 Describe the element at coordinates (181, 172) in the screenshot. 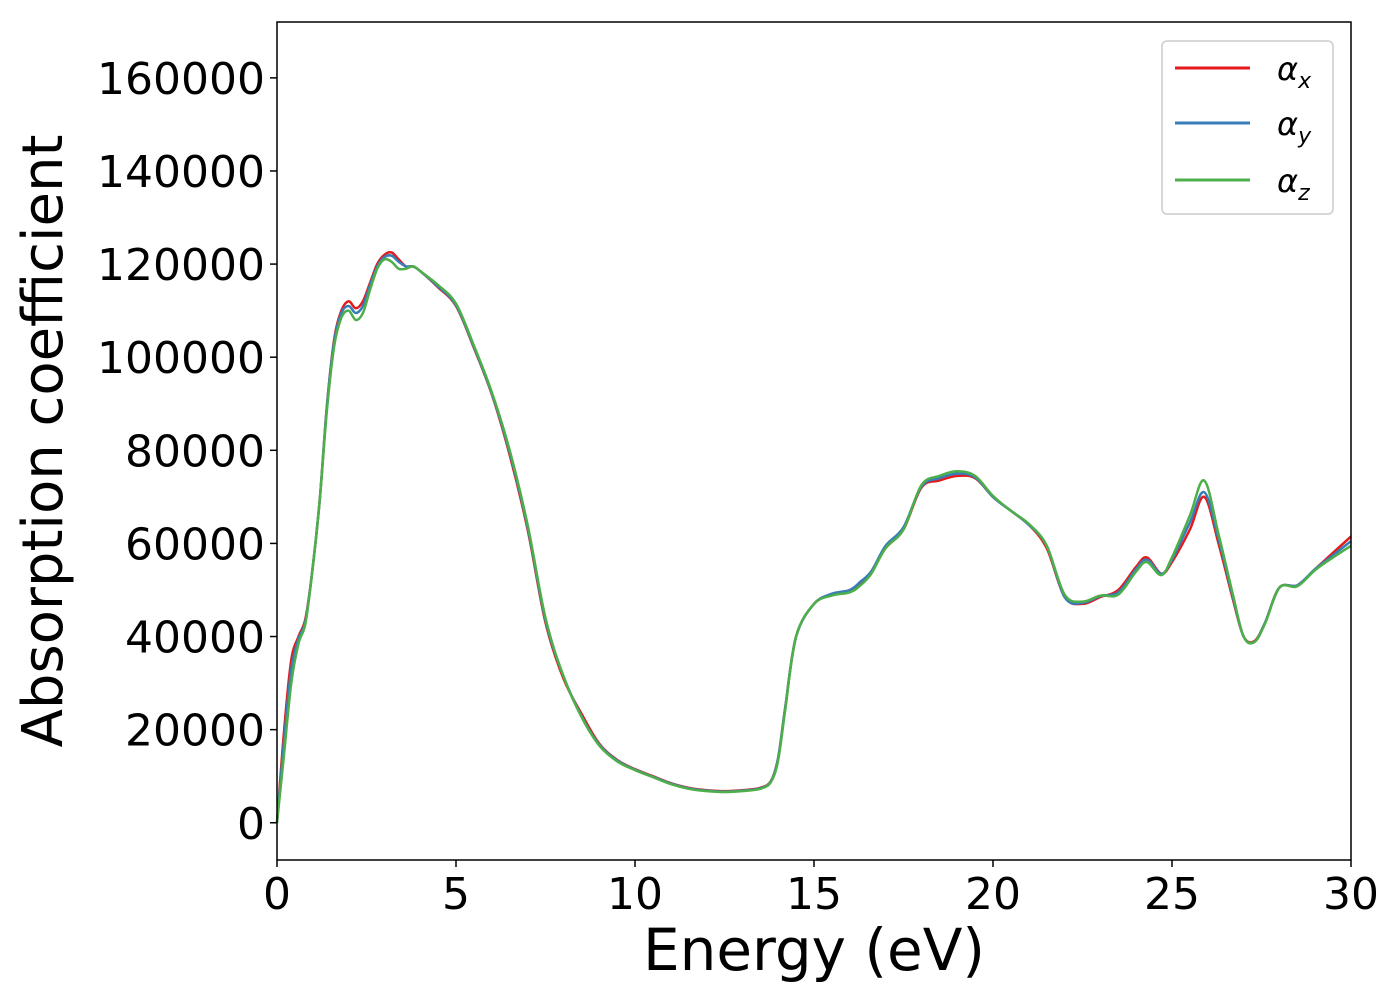

I see `y-tick-label: 140000` at that location.